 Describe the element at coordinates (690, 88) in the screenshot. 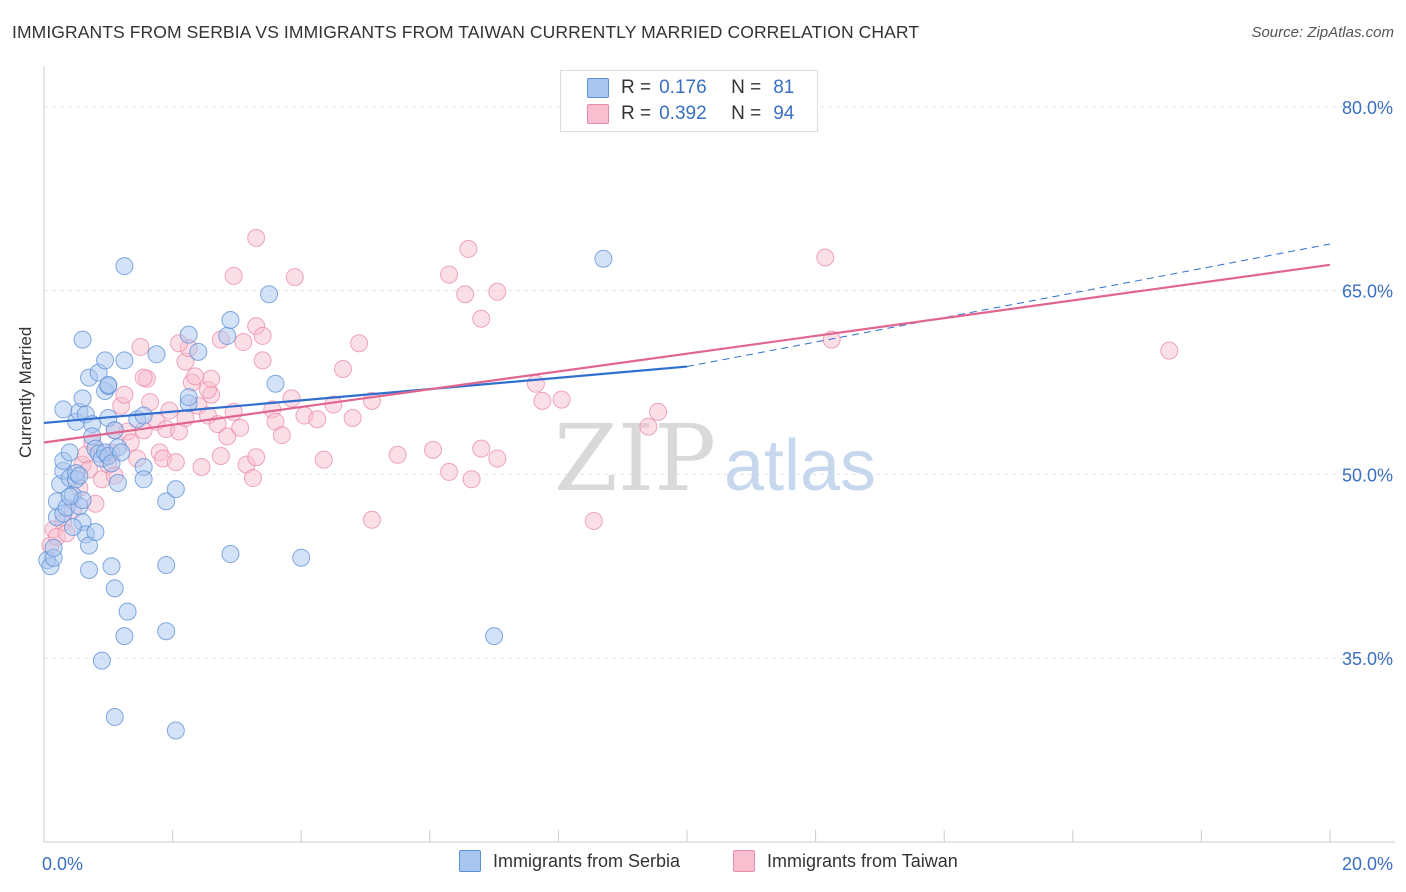

I see `legend-row-serbia: R = 0.176 N = 81` at that location.